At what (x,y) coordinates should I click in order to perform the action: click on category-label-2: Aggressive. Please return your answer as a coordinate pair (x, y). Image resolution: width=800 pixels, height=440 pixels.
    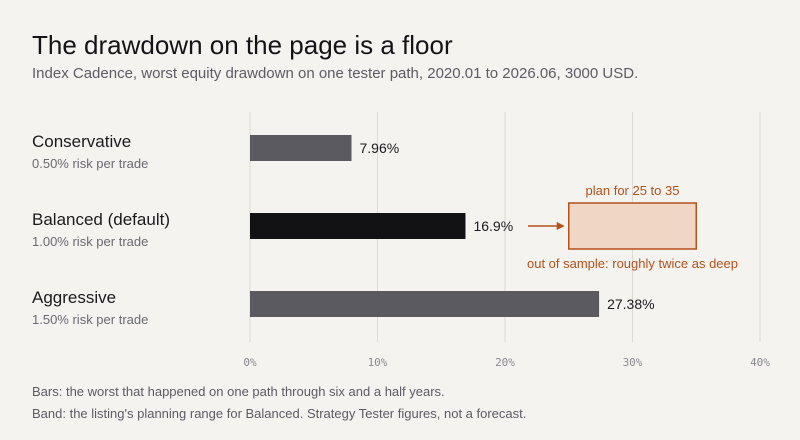
    Looking at the image, I should click on (74, 297).